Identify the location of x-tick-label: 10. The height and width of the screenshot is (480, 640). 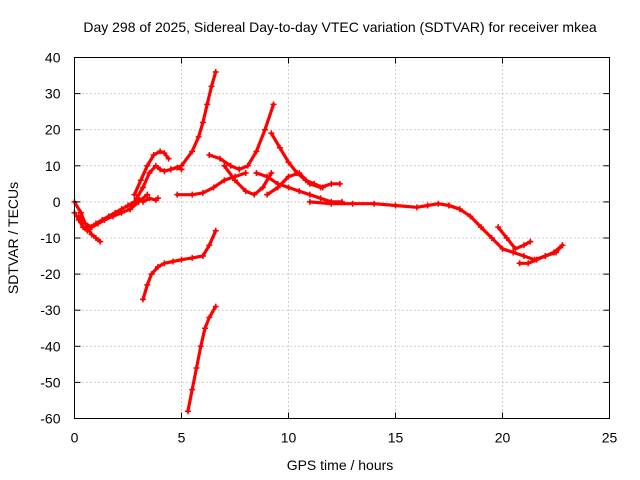
(289, 438).